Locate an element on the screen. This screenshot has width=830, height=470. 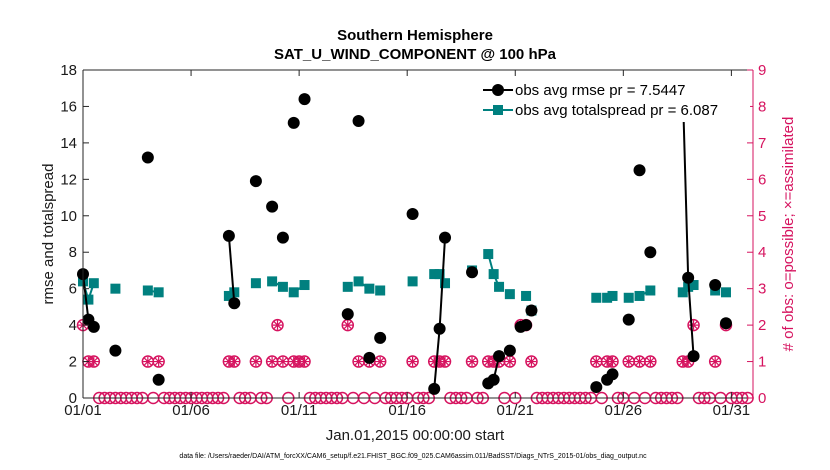
y-right-tick-label-4: 4 is located at coordinates (762, 252).